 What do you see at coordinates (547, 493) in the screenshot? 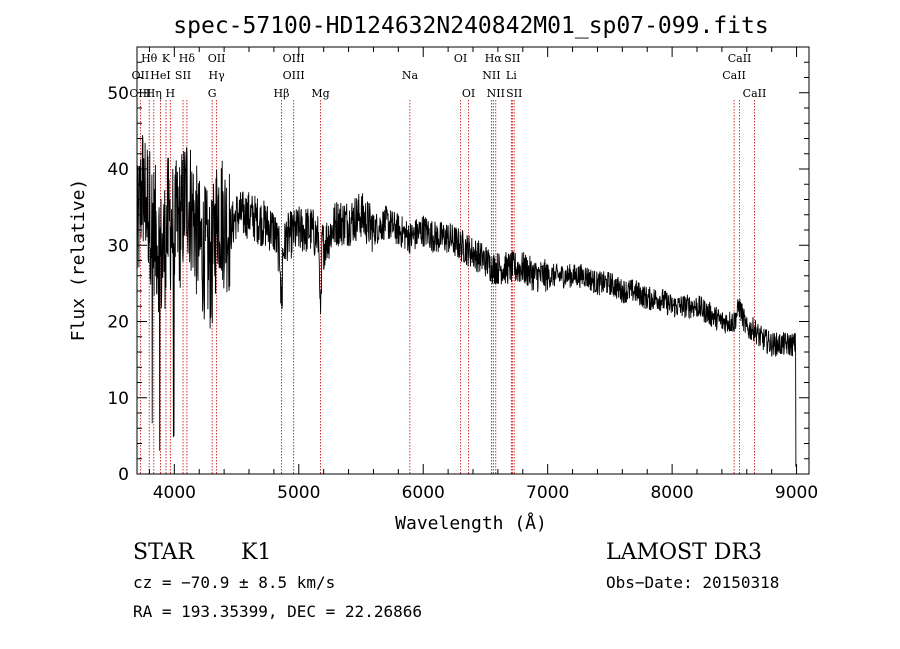
I see `x-tick-label: 7000` at bounding box center [547, 493].